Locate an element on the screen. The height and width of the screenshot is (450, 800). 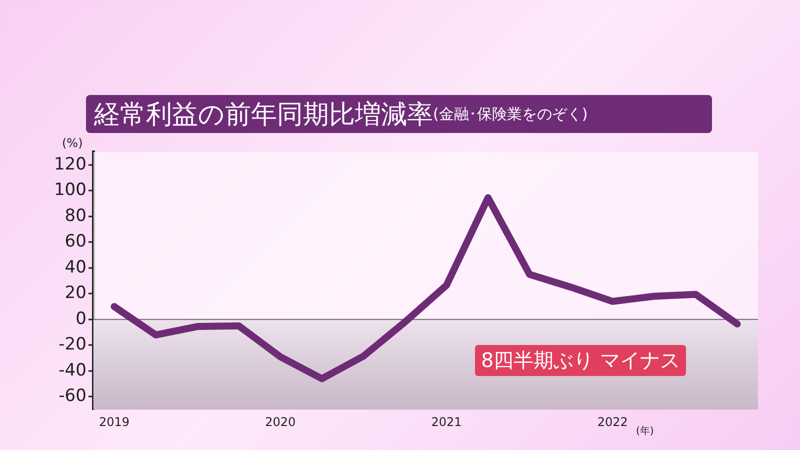
y-tick-label: 60 is located at coordinates (75, 242).